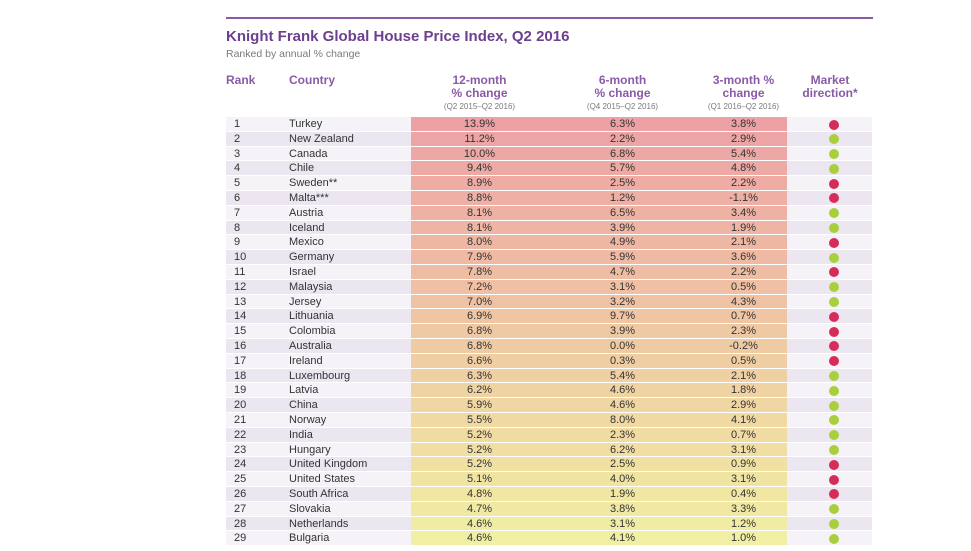  I want to click on table-row: 10 Germany 7.9% 5.9% 3.6%, so click(549, 257).